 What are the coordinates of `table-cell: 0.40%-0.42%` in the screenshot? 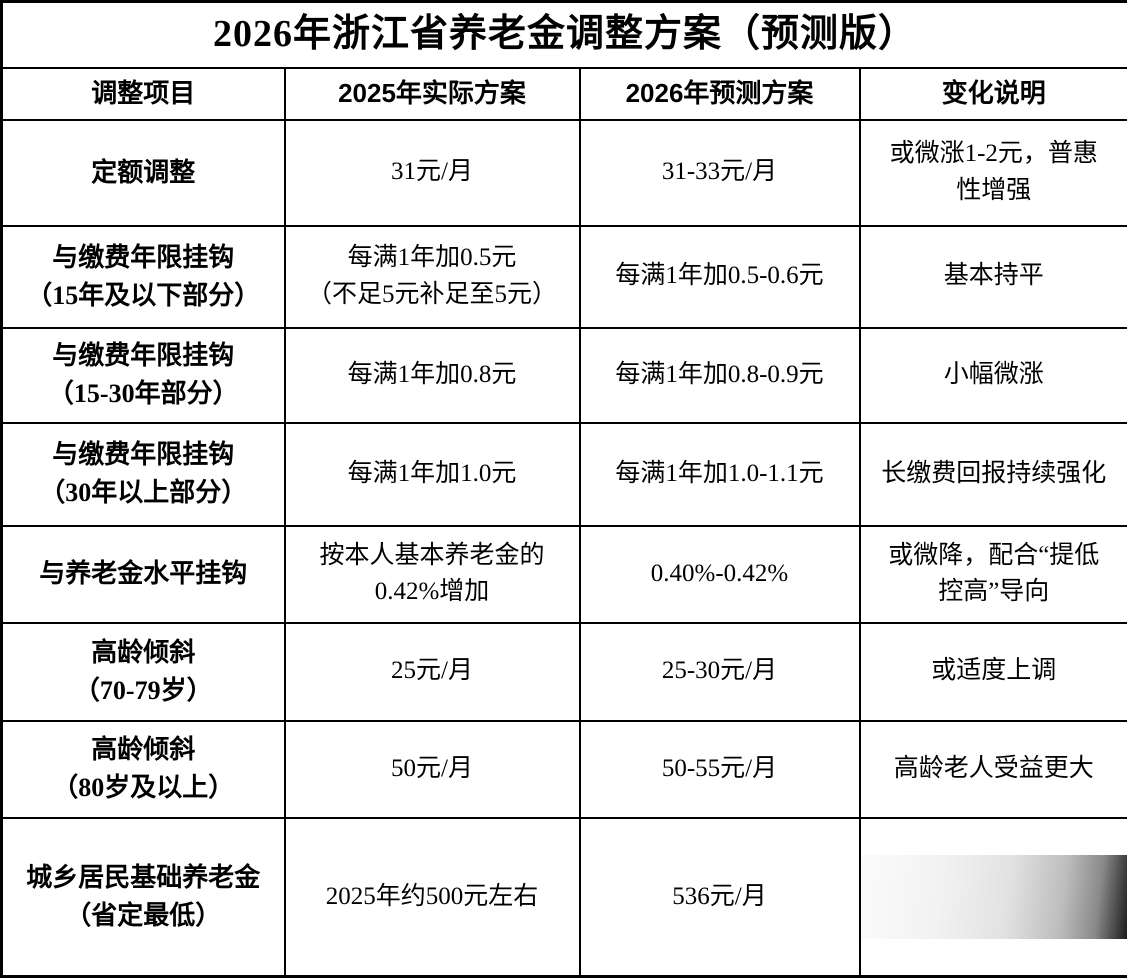 It's located at (720, 574).